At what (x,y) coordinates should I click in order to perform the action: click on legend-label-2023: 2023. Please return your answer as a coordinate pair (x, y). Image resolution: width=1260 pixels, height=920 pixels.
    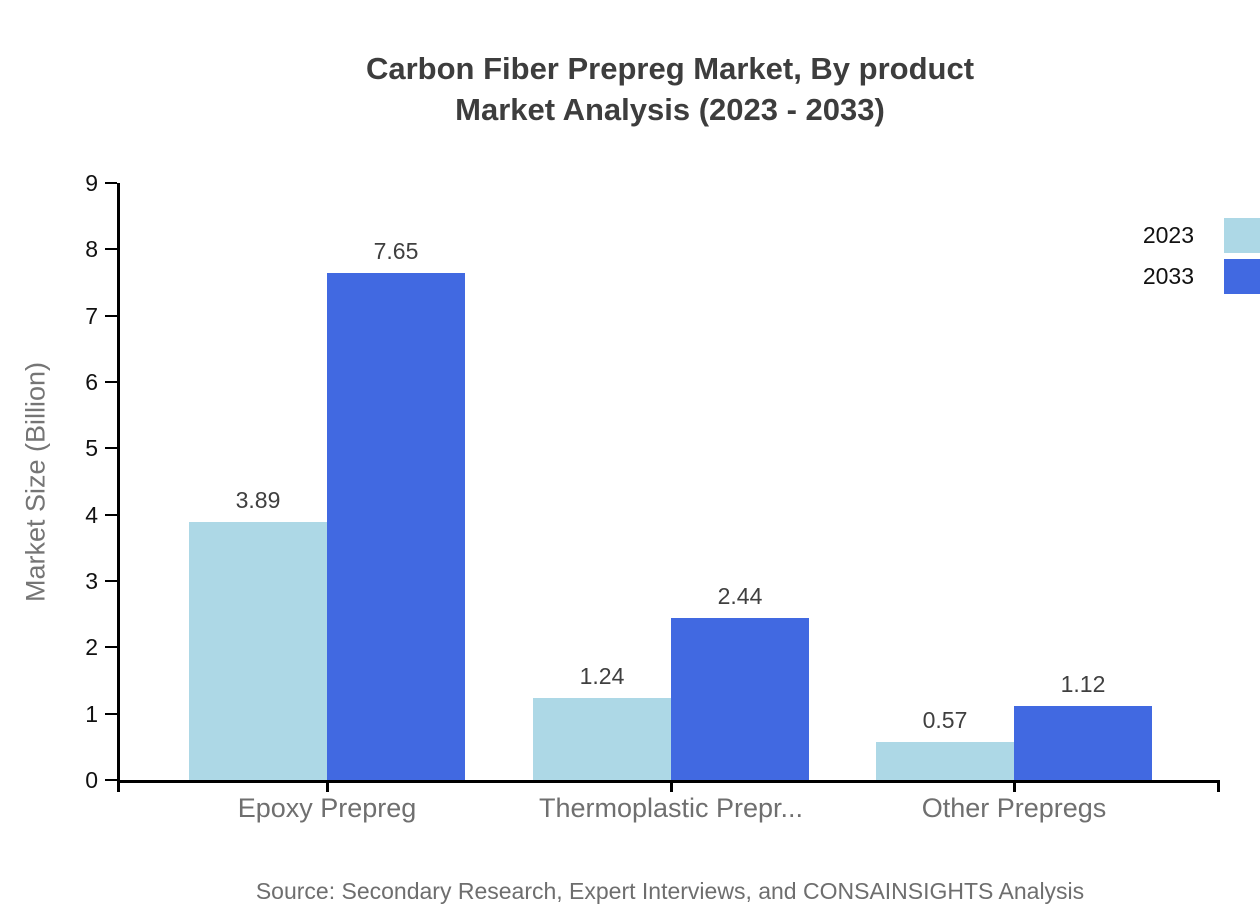
    Looking at the image, I should click on (1168, 235).